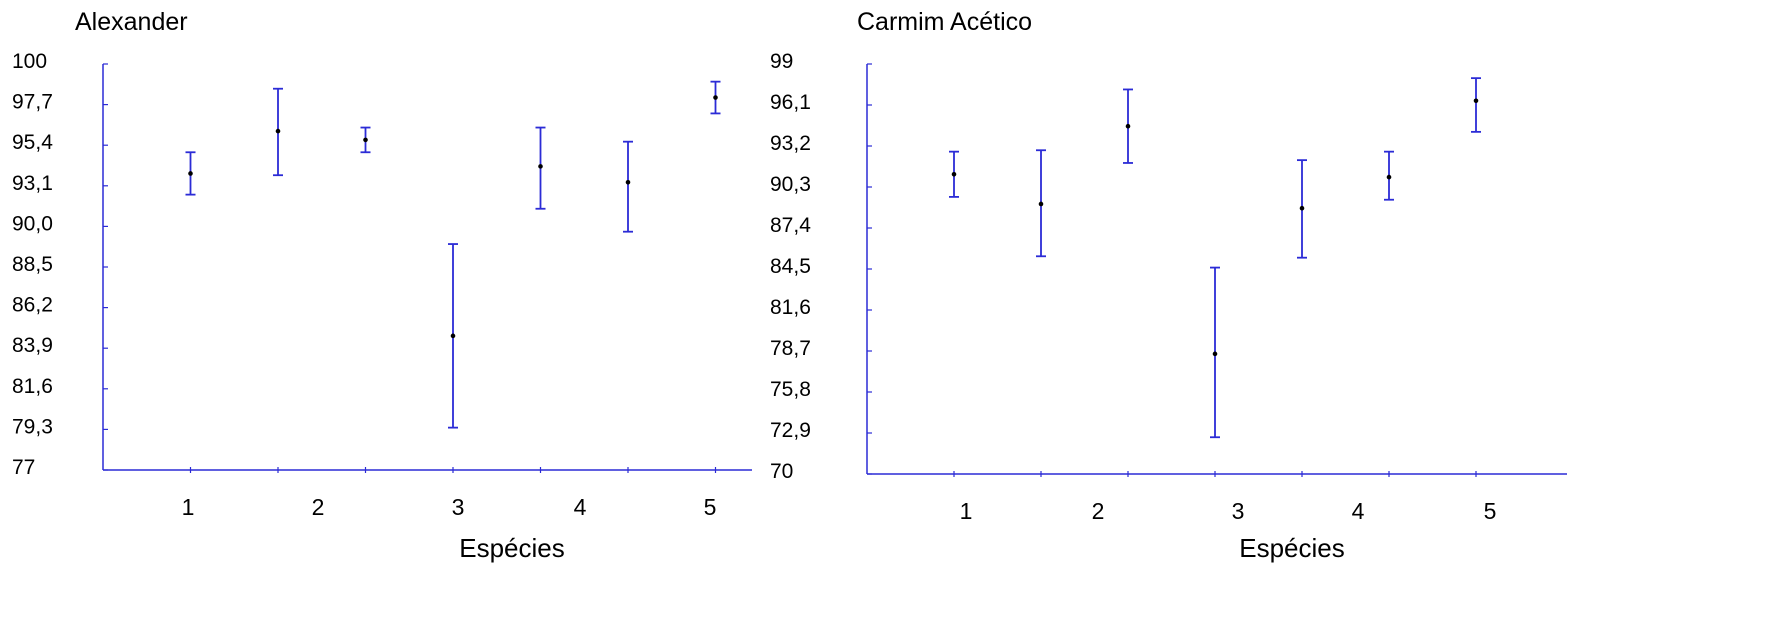 This screenshot has width=1785, height=642. What do you see at coordinates (790, 348) in the screenshot?
I see `y-tick-label: 78,7` at bounding box center [790, 348].